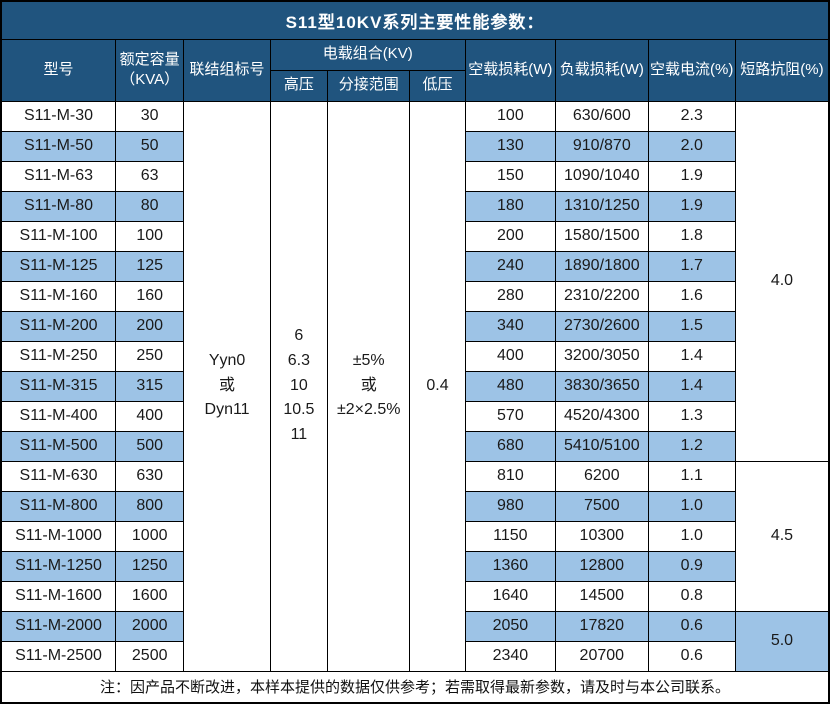 This screenshot has width=834, height=706. Describe the element at coordinates (691, 266) in the screenshot. I see `no-load-current-cell: 1.7` at that location.